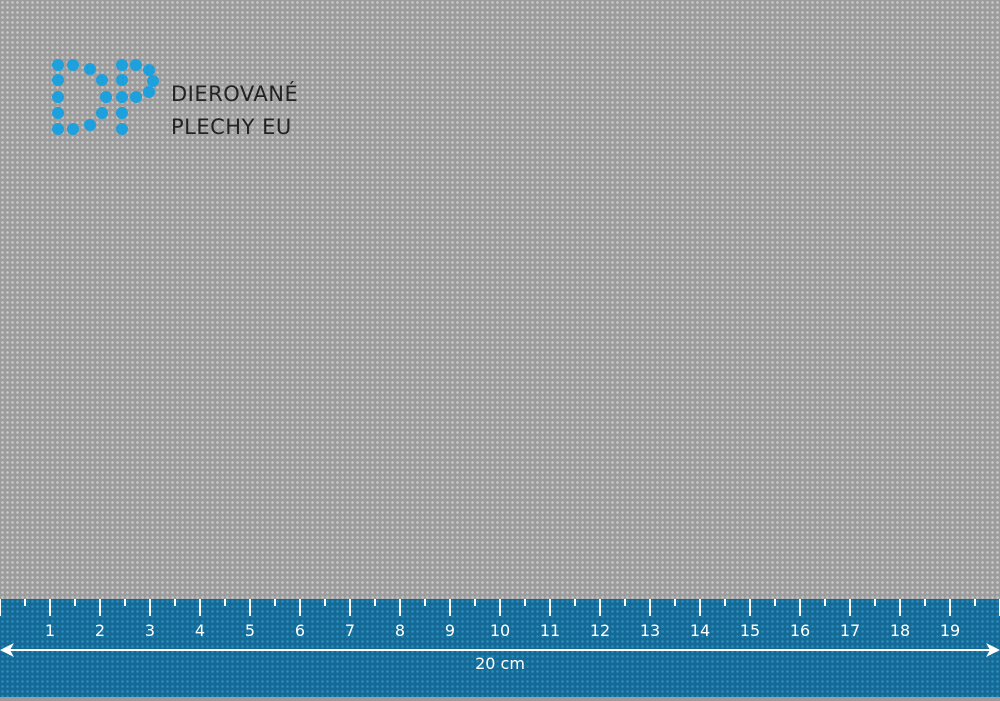 The image size is (1000, 701). What do you see at coordinates (550, 630) in the screenshot?
I see `ruler-label: 11` at bounding box center [550, 630].